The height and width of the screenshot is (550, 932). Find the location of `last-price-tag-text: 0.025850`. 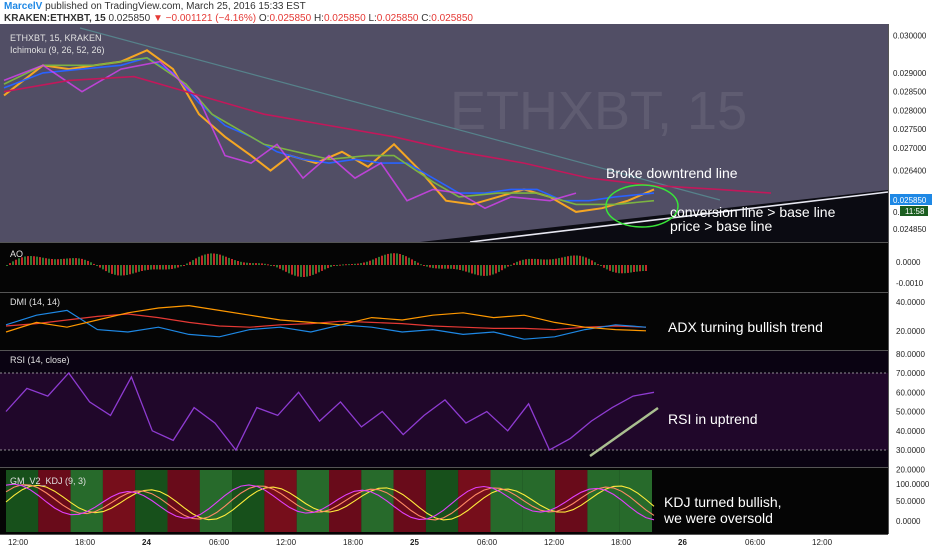

last-price-tag-text: 0.025850 is located at coordinates (910, 200).